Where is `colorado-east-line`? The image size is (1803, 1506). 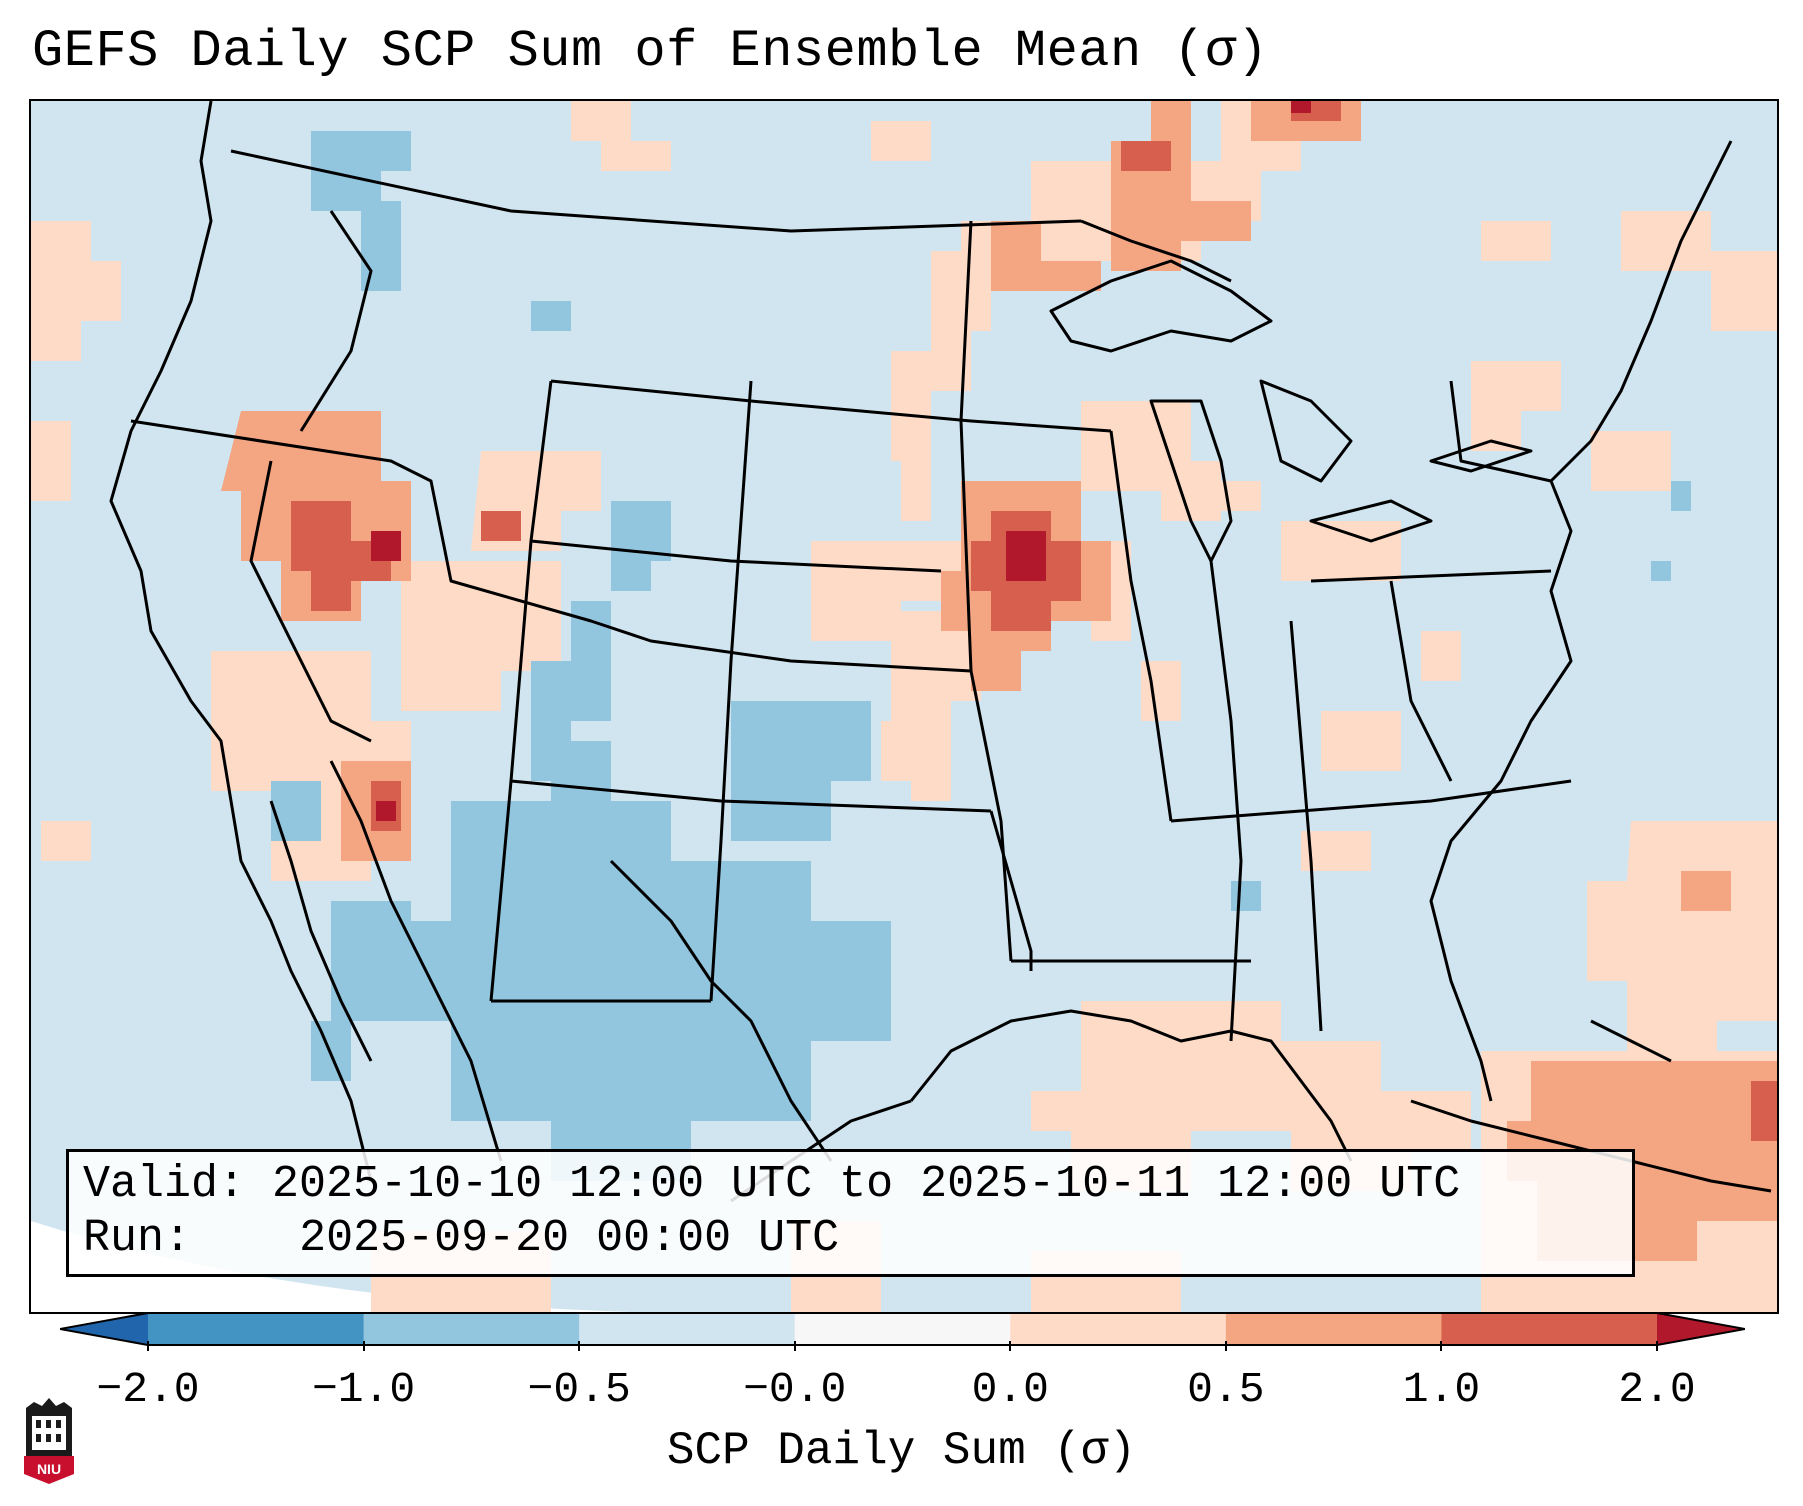
colorado-east-line is located at coordinates (731, 691).